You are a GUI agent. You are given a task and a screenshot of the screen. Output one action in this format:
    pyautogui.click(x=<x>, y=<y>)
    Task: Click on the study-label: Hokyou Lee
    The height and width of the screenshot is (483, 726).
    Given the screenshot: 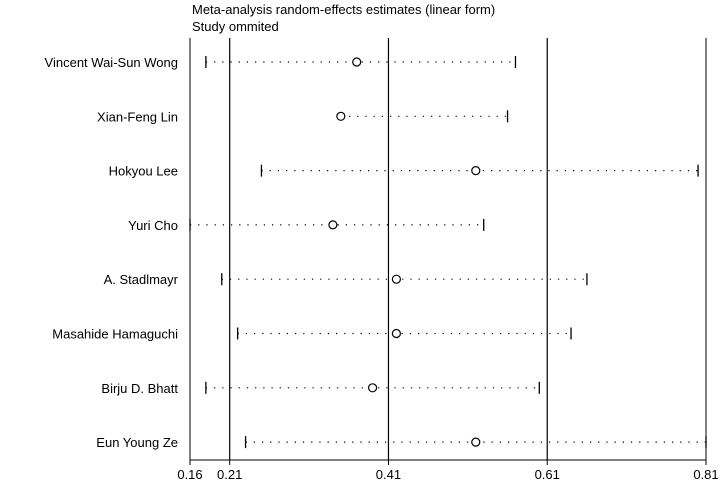 What is the action you would take?
    pyautogui.click(x=143, y=171)
    